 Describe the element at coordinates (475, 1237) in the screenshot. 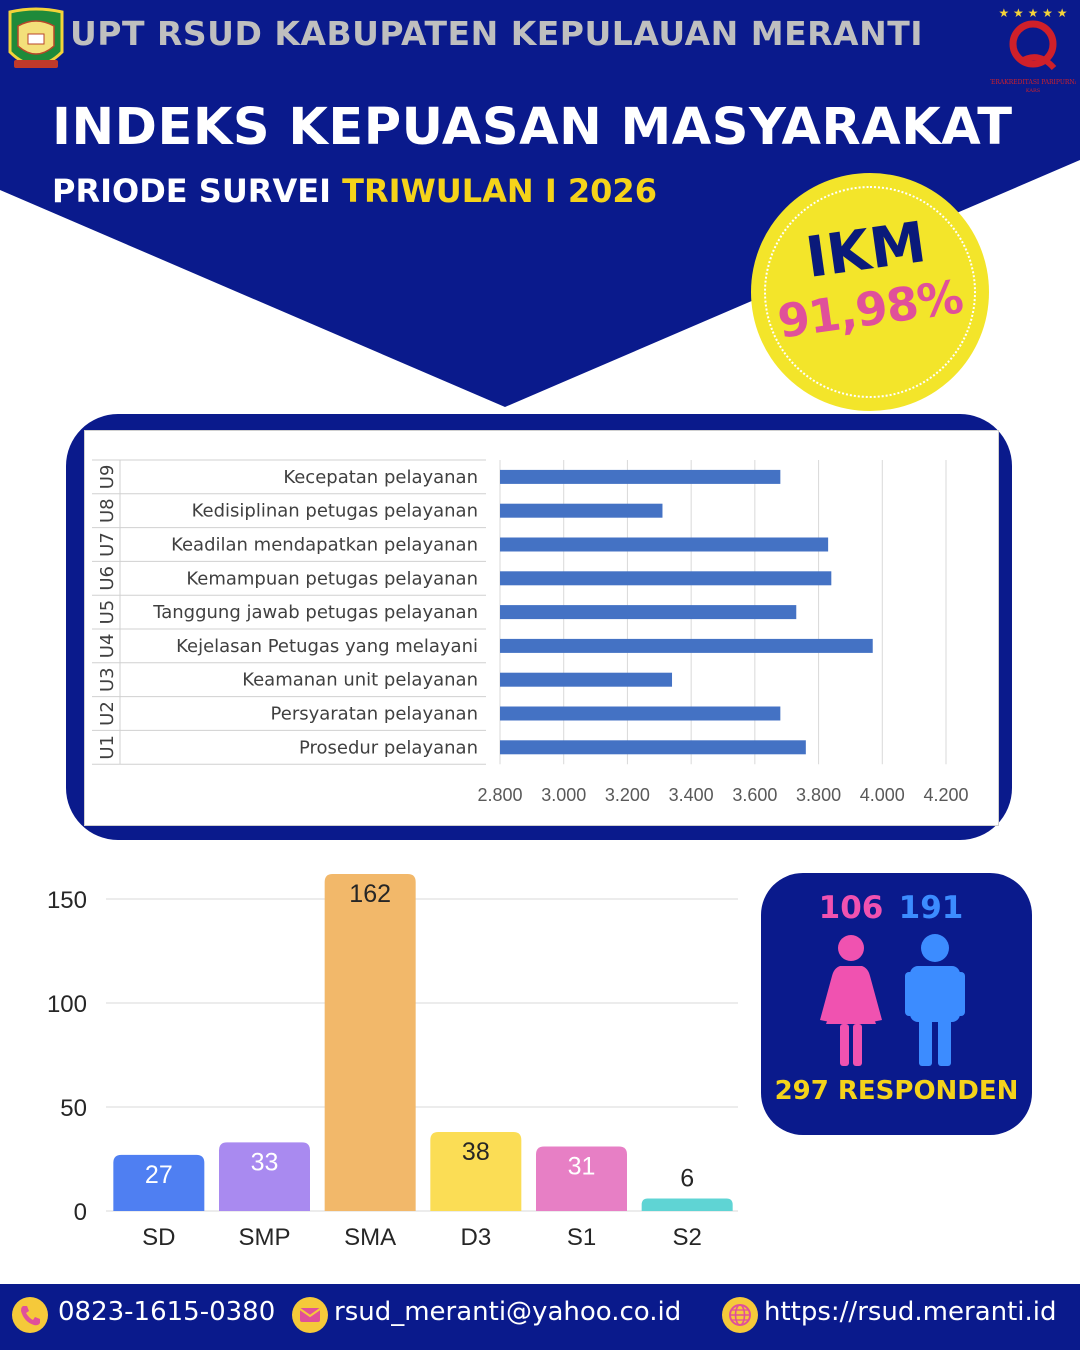

I see `x-tick-label: D3` at that location.